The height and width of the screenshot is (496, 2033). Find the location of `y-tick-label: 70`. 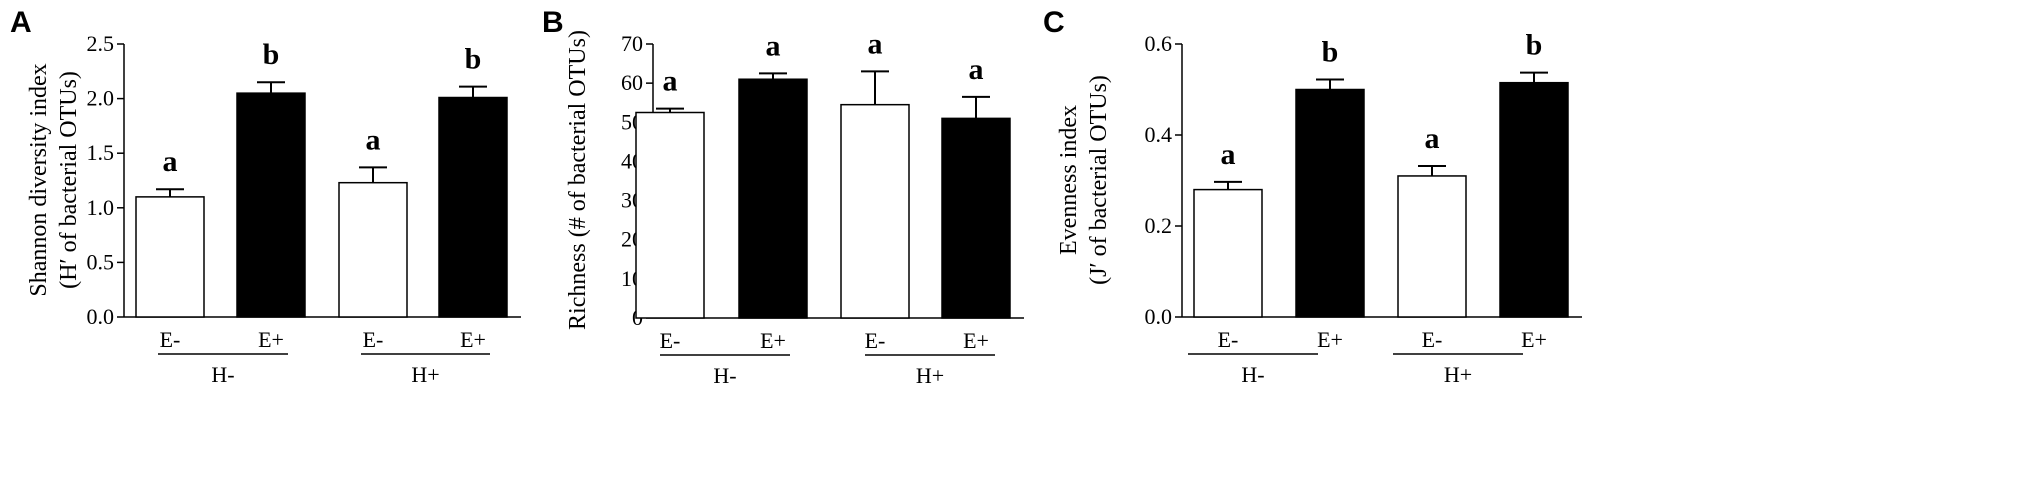

y-tick-label: 70 is located at coordinates (632, 43).